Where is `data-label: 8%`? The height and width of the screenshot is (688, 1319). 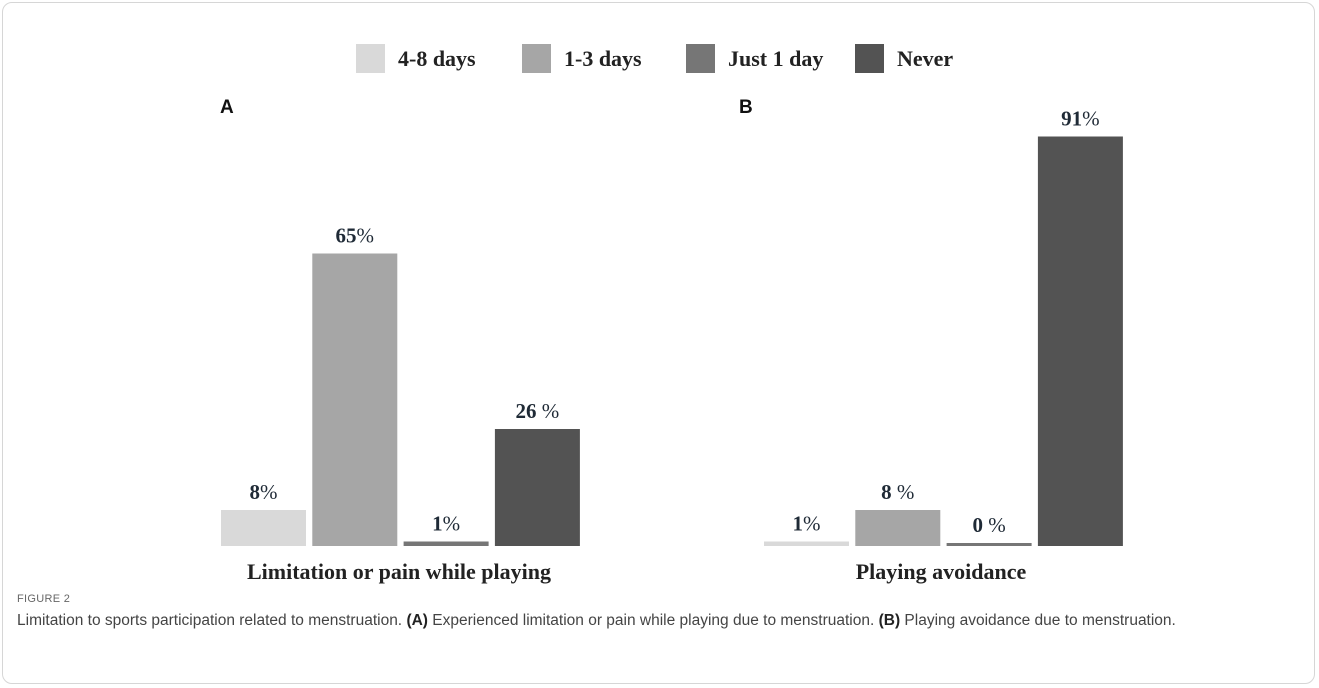
data-label: 8% is located at coordinates (264, 492).